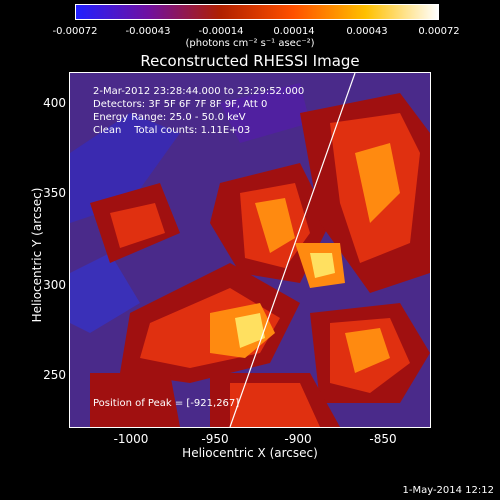 This screenshot has width=500, height=500. What do you see at coordinates (166, 403) in the screenshot?
I see `peak-position: Position of Peak = [-921,267]` at bounding box center [166, 403].